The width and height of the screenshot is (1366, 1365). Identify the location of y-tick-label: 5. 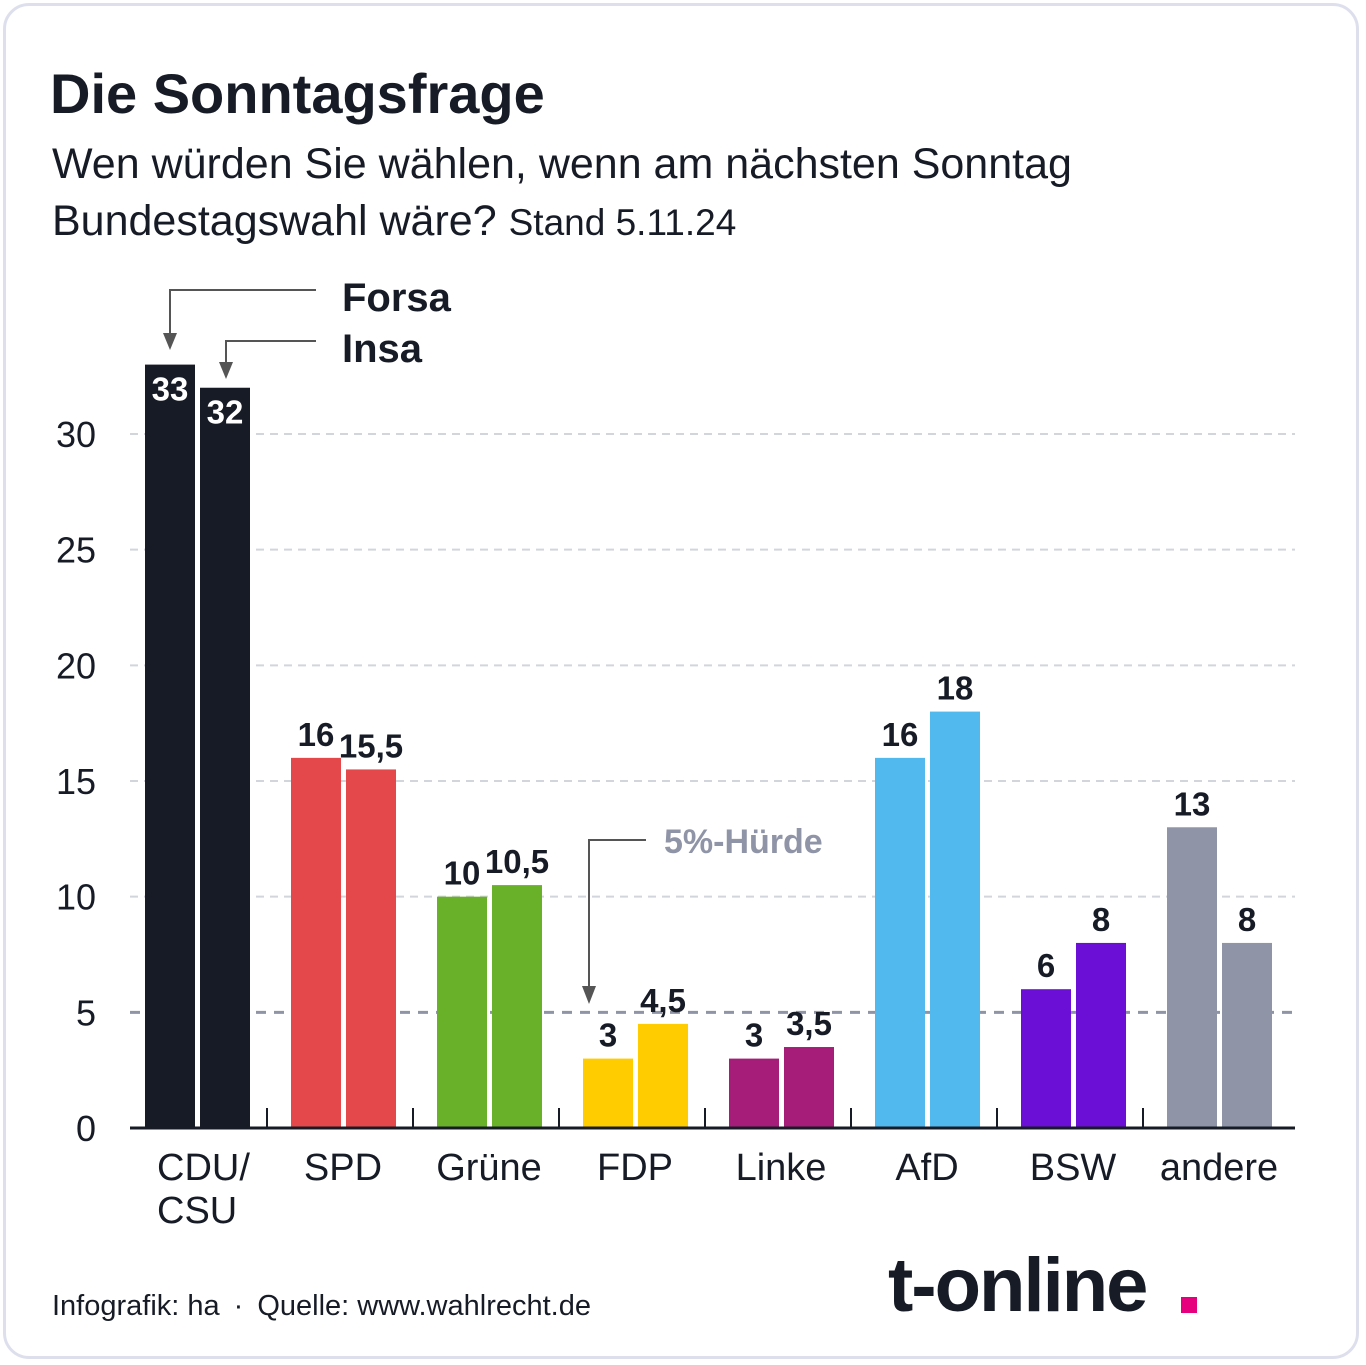
(86, 1012).